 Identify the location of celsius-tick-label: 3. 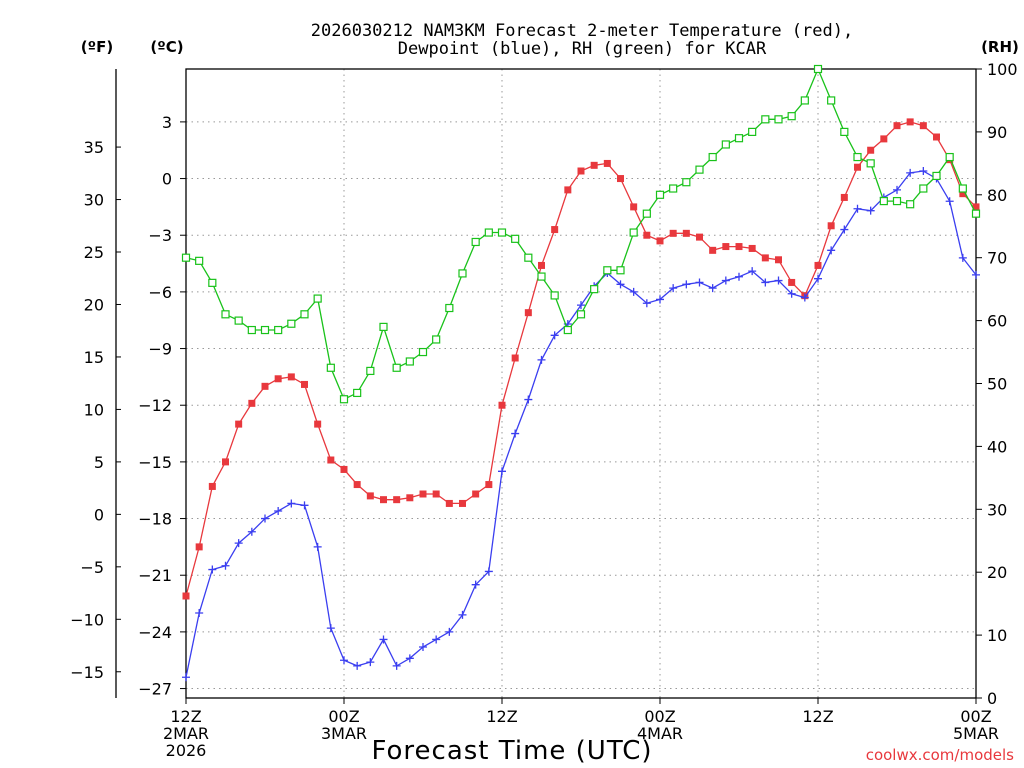
(167, 122).